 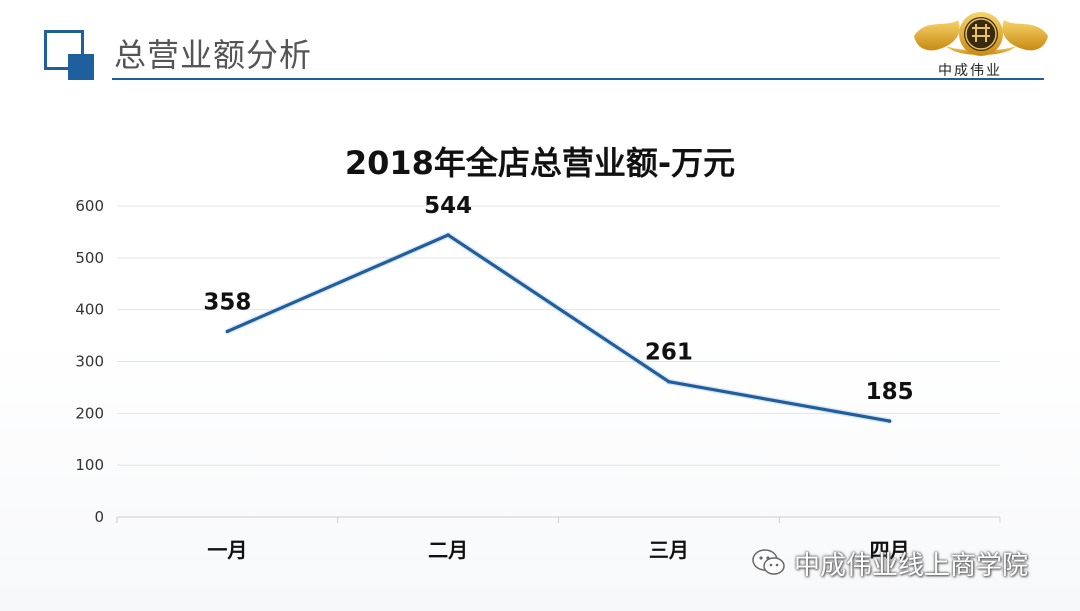 I want to click on x-tick-label: 三月, so click(x=669, y=550).